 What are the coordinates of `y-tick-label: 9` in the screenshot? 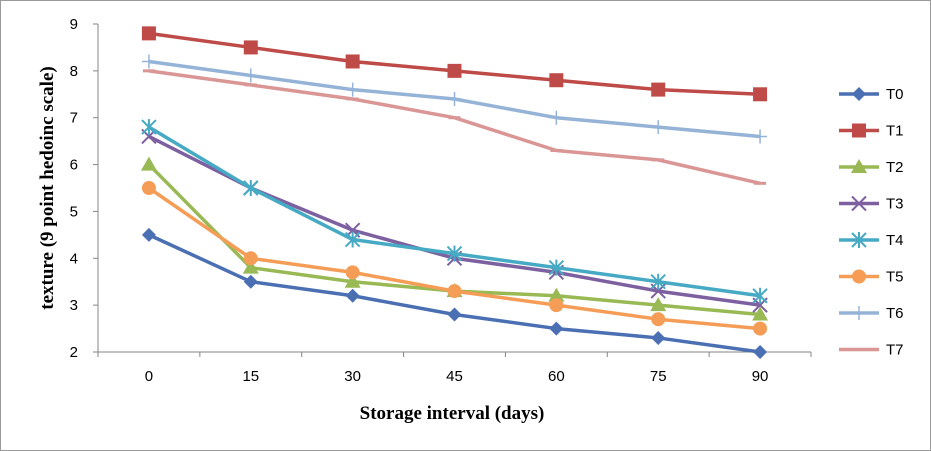 It's located at (74, 24).